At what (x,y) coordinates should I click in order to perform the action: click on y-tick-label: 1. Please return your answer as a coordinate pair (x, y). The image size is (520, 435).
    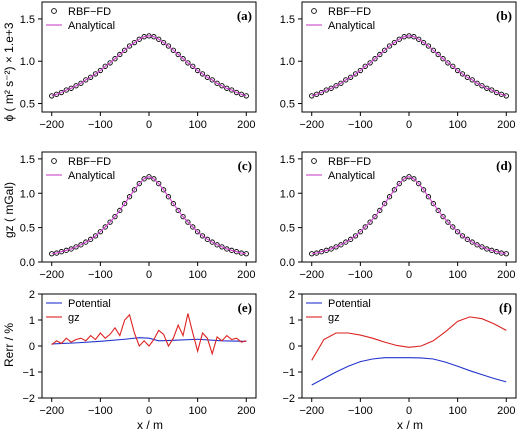
    Looking at the image, I should click on (292, 321).